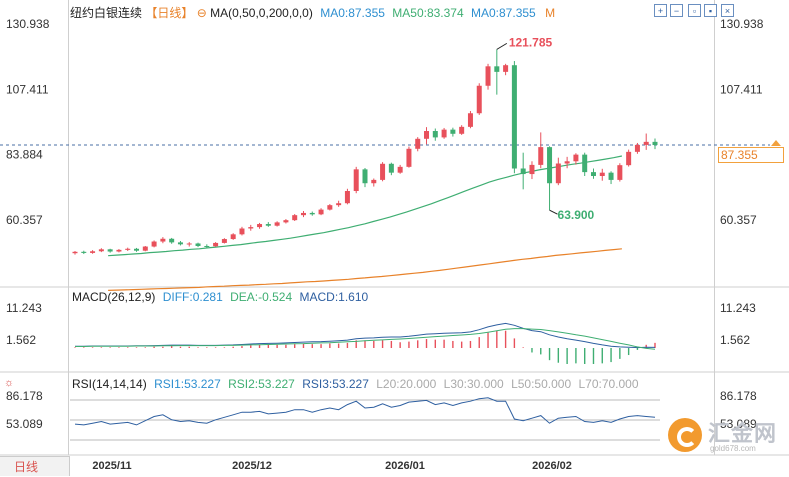  I want to click on rsi2-value: RSI2:53.227, so click(261, 384).